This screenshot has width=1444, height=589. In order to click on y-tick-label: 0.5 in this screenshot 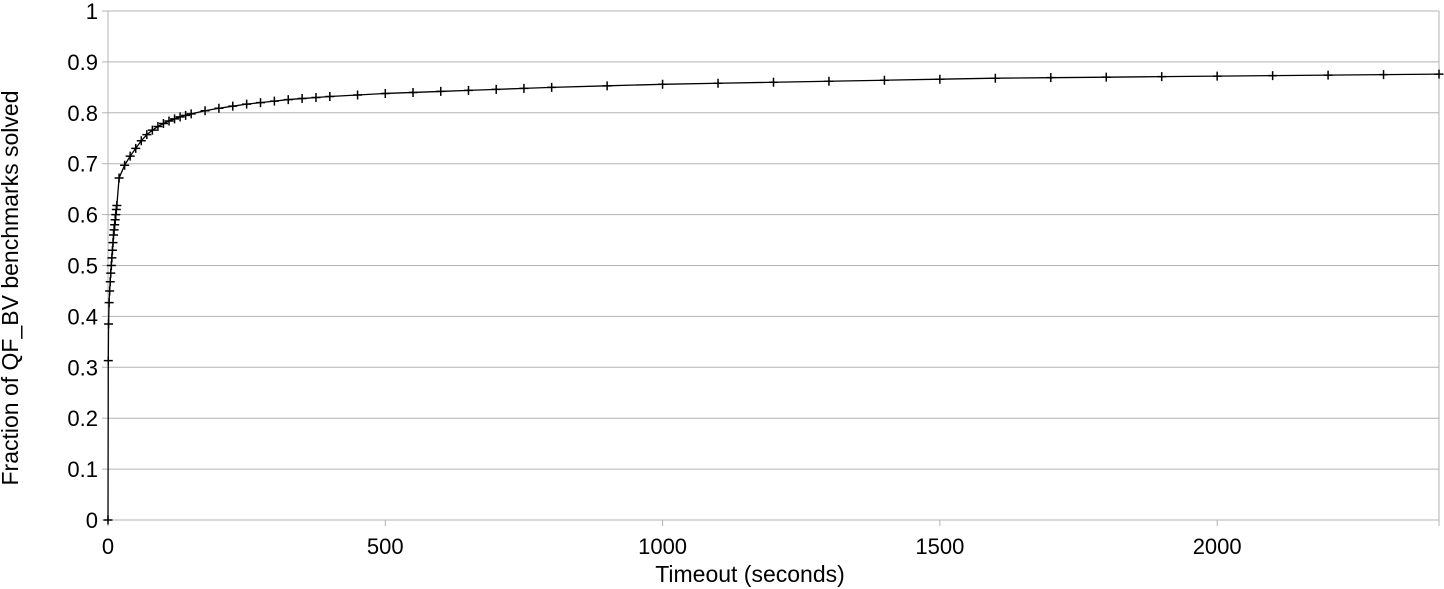, I will do `click(82, 266)`.